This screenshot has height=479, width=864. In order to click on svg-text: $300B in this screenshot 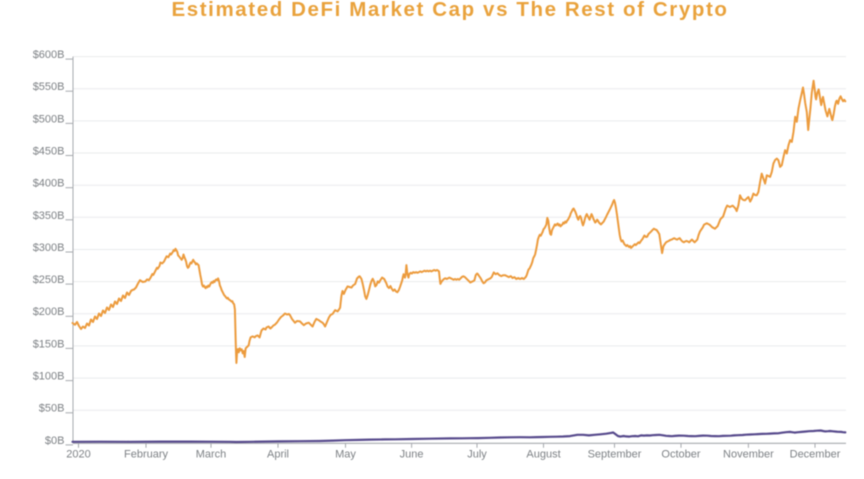, I will do `click(49, 248)`.